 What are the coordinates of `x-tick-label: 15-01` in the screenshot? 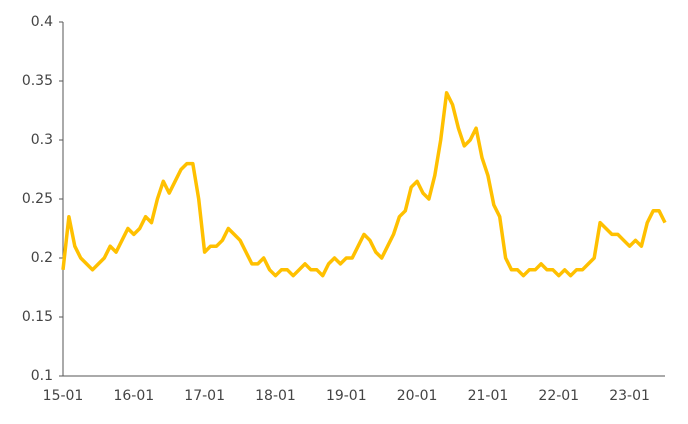 It's located at (63, 396).